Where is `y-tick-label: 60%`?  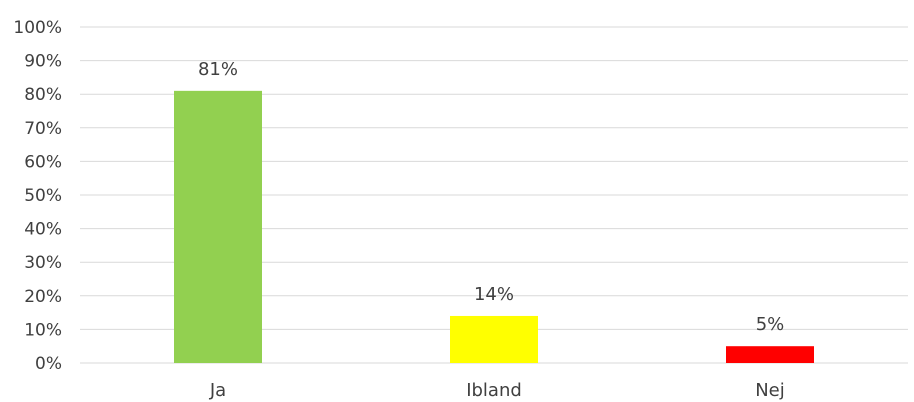
y-tick-label: 60% is located at coordinates (43, 162).